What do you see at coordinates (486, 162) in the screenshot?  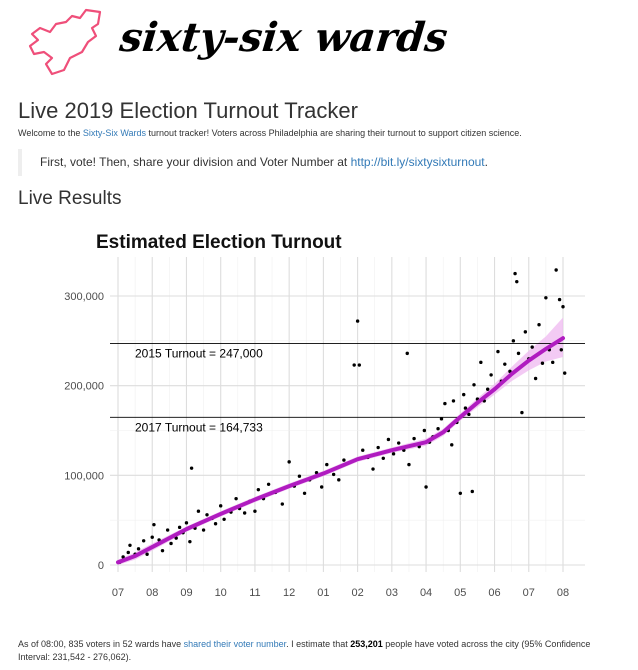 I see `callout-suffix: .` at bounding box center [486, 162].